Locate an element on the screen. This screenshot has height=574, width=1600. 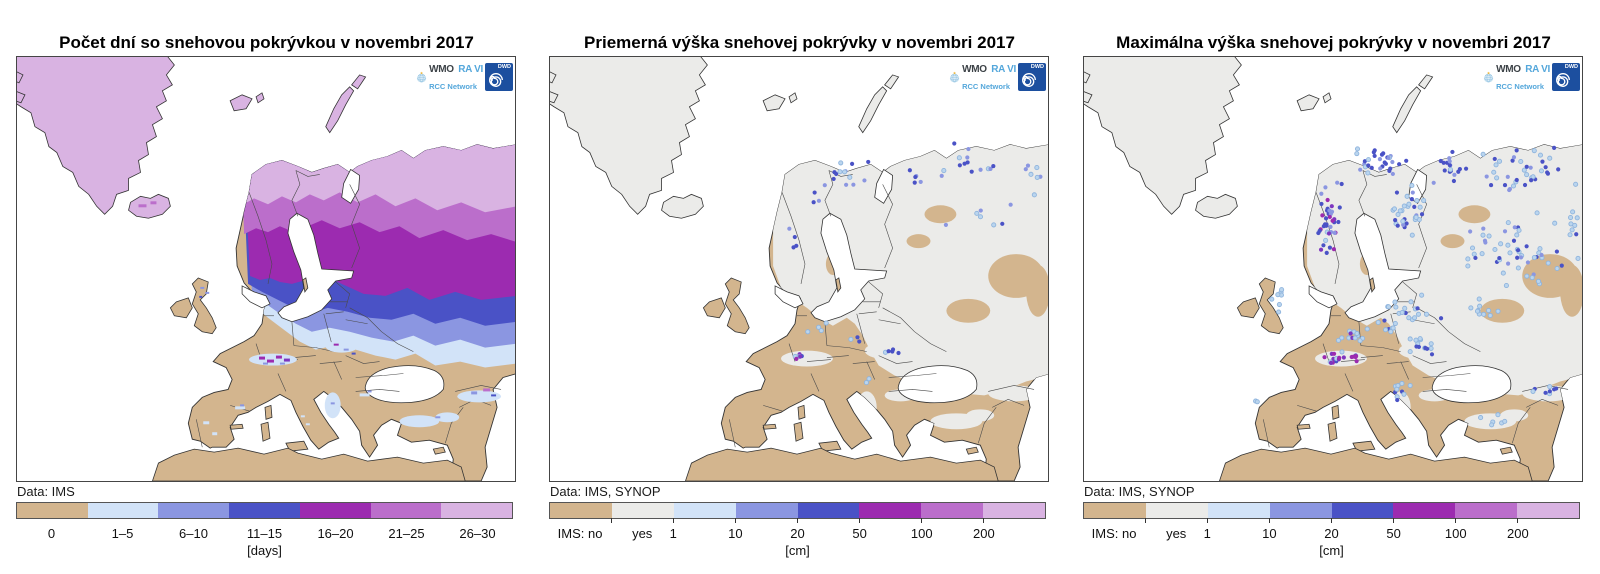
wmo-logo-text: WMO RA VI RCC Network is located at coordinates (1523, 77).